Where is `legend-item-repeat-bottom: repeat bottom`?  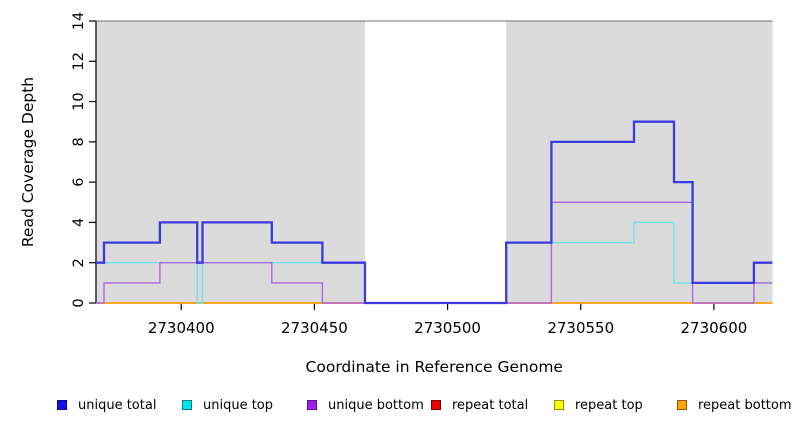 legend-item-repeat-bottom: repeat bottom is located at coordinates (734, 405).